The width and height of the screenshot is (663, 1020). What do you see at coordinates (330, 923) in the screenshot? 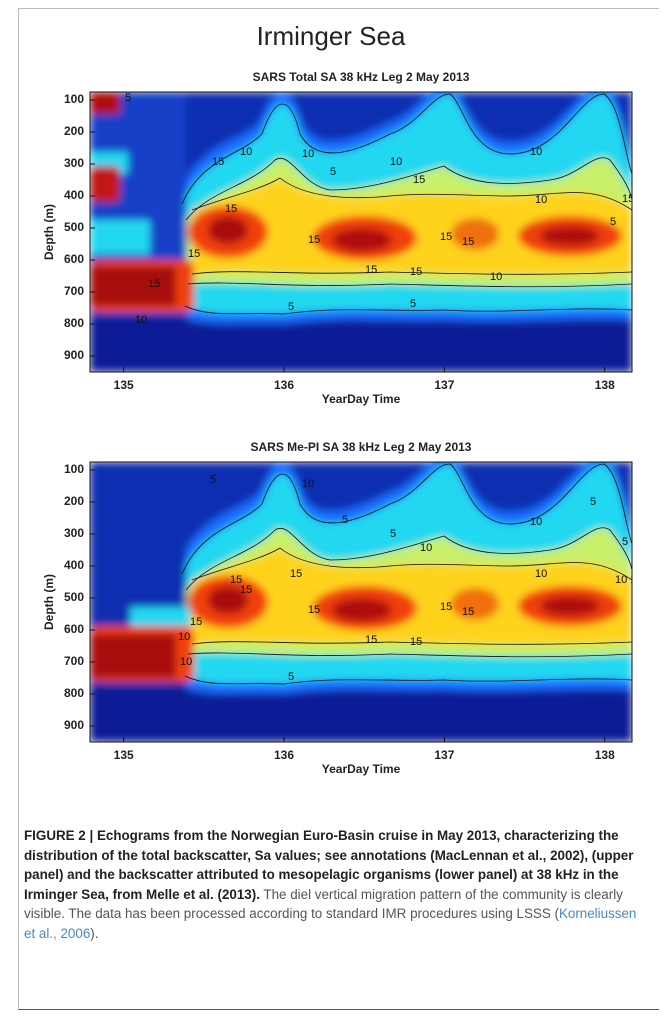
I see `caption-link: Korneliussen et al., 2006` at bounding box center [330, 923].